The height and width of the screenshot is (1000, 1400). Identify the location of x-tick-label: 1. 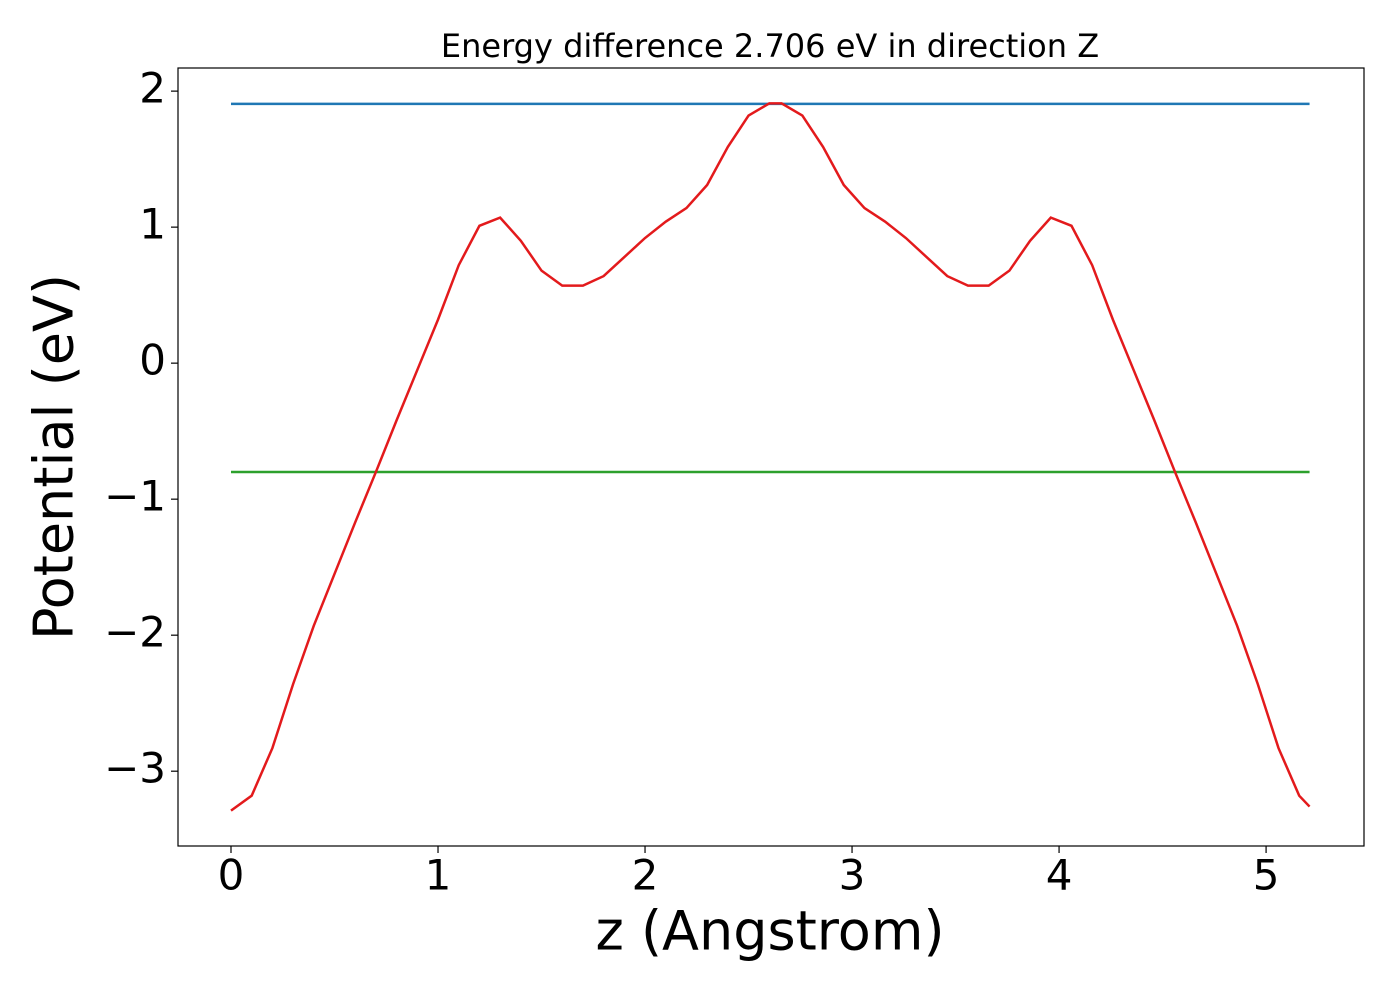
(438, 875).